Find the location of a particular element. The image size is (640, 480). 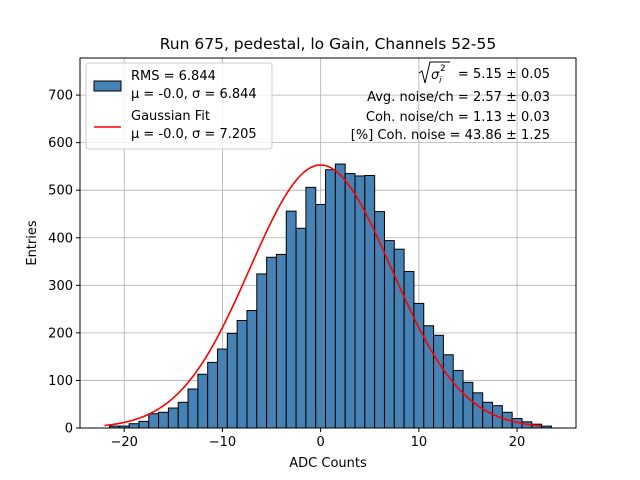

pct-coh-noise-annotation: [%] Coh. noise = 43.86 ± 1.25 is located at coordinates (450, 135).